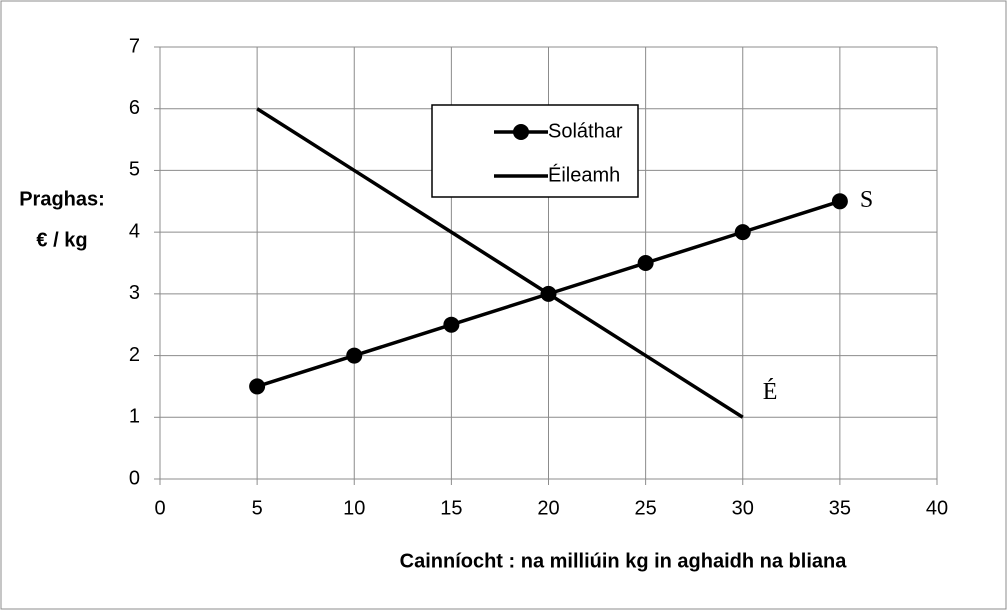 This screenshot has height=611, width=1008. Describe the element at coordinates (937, 508) in the screenshot. I see `x-tick-label: 40` at that location.